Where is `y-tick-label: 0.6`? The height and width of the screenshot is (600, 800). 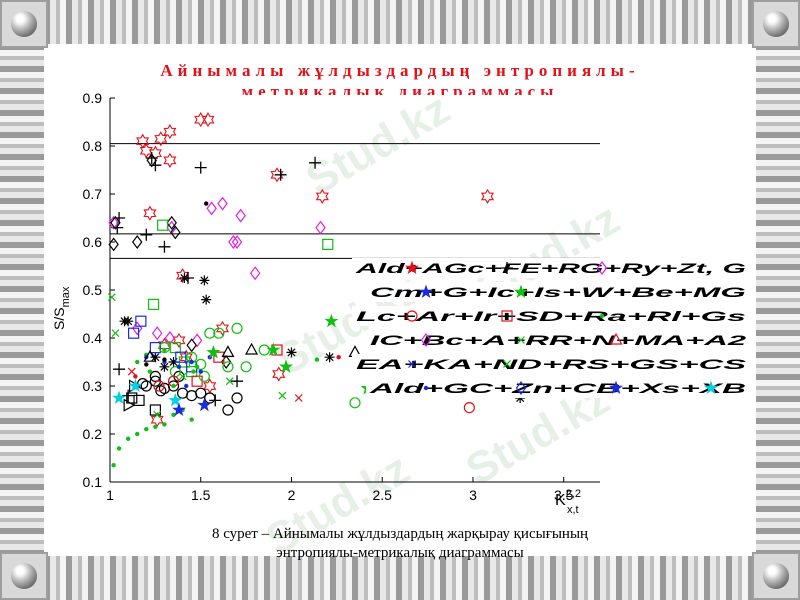 y-tick-label: 0.6 is located at coordinates (93, 242).